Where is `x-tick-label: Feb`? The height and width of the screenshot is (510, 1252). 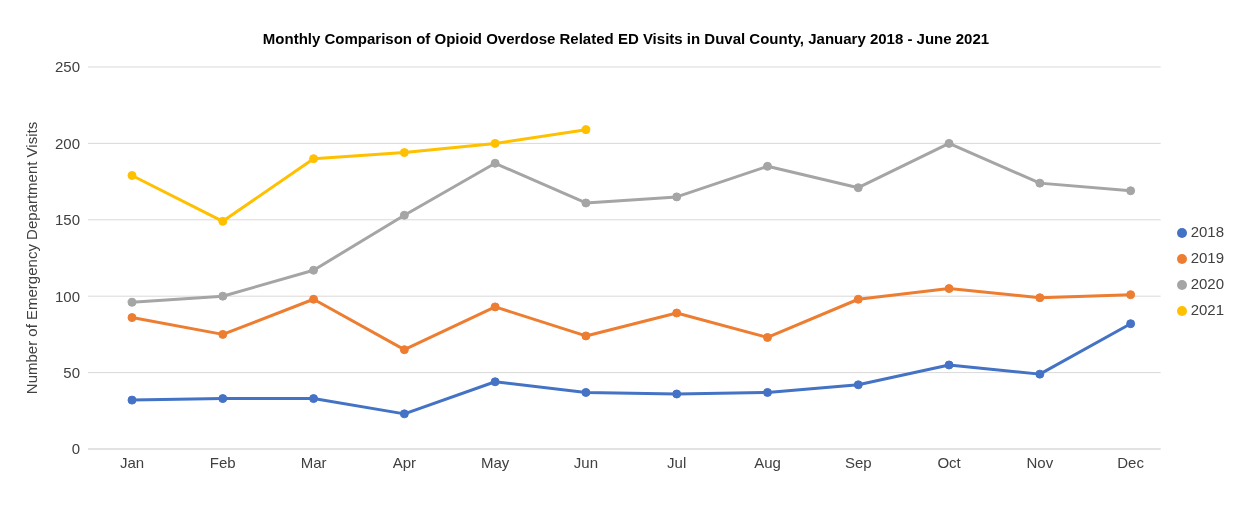
x-tick-label: Feb is located at coordinates (222, 462).